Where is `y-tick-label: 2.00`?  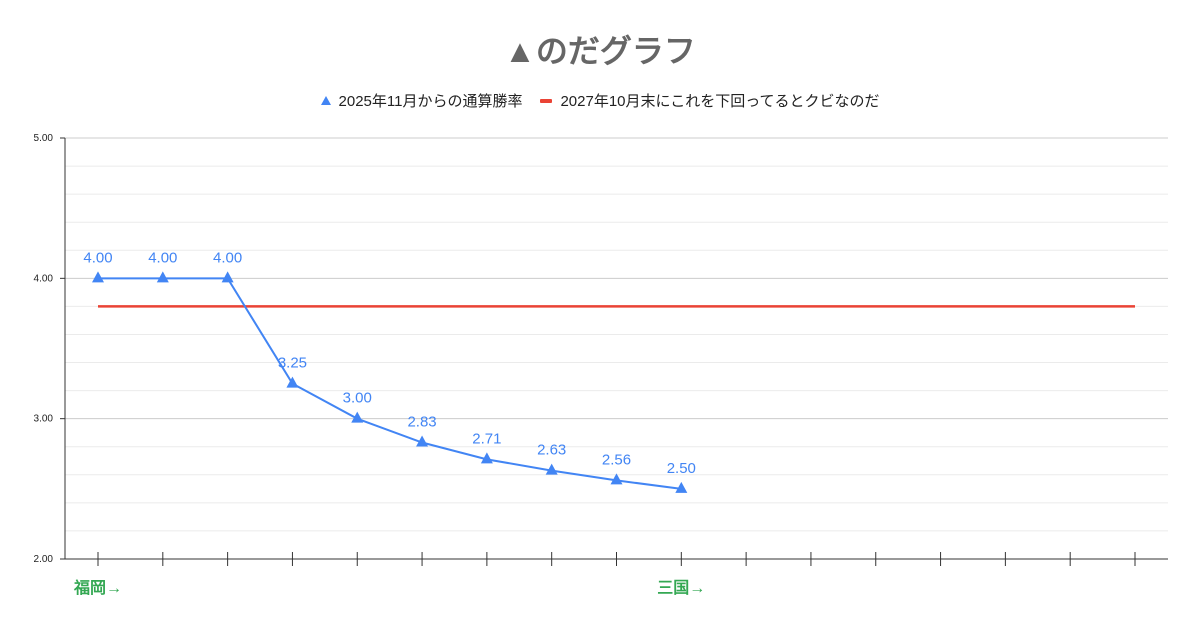
y-tick-label: 2.00 is located at coordinates (44, 559).